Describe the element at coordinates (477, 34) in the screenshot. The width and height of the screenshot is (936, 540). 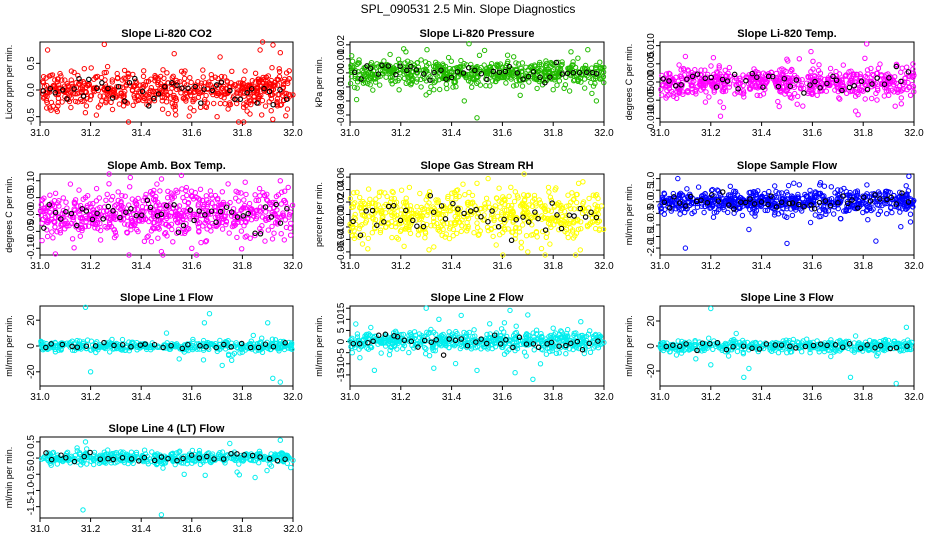
I see `chart-title: Slope Li-820 Pressure` at that location.